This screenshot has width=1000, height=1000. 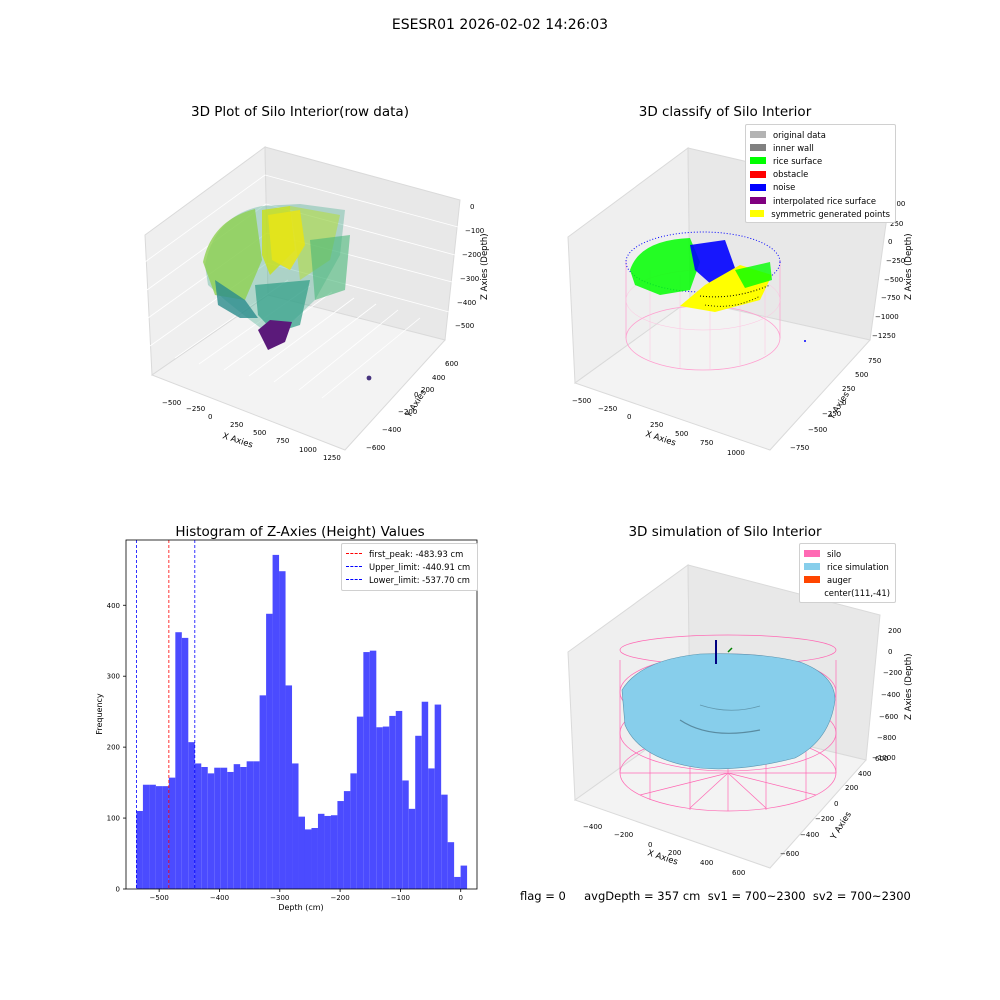 I want to click on raw-ytick: 200, so click(x=427, y=390).